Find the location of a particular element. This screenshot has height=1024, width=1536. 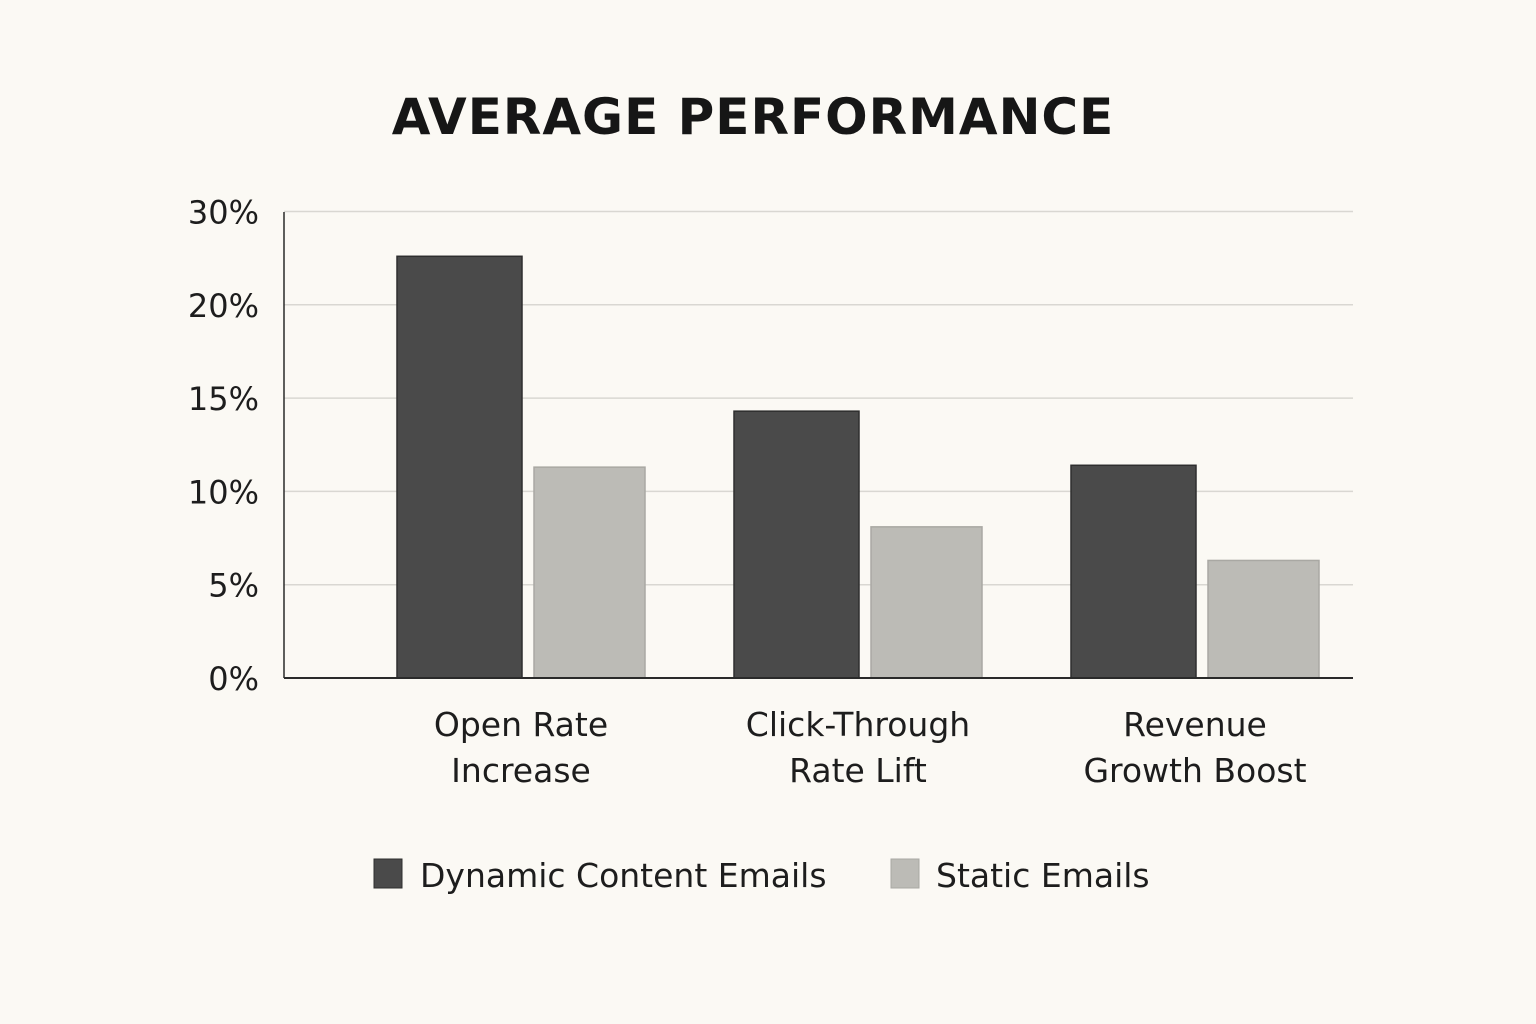

x-category-label: Revenue is located at coordinates (1195, 724).